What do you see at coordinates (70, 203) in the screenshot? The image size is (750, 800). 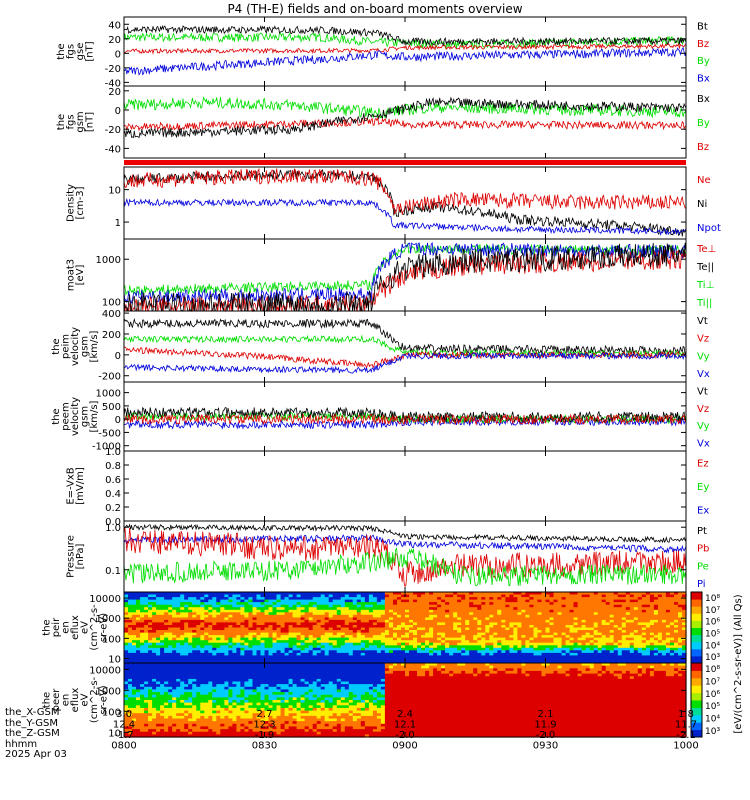 I see `y-label-line: Density` at bounding box center [70, 203].